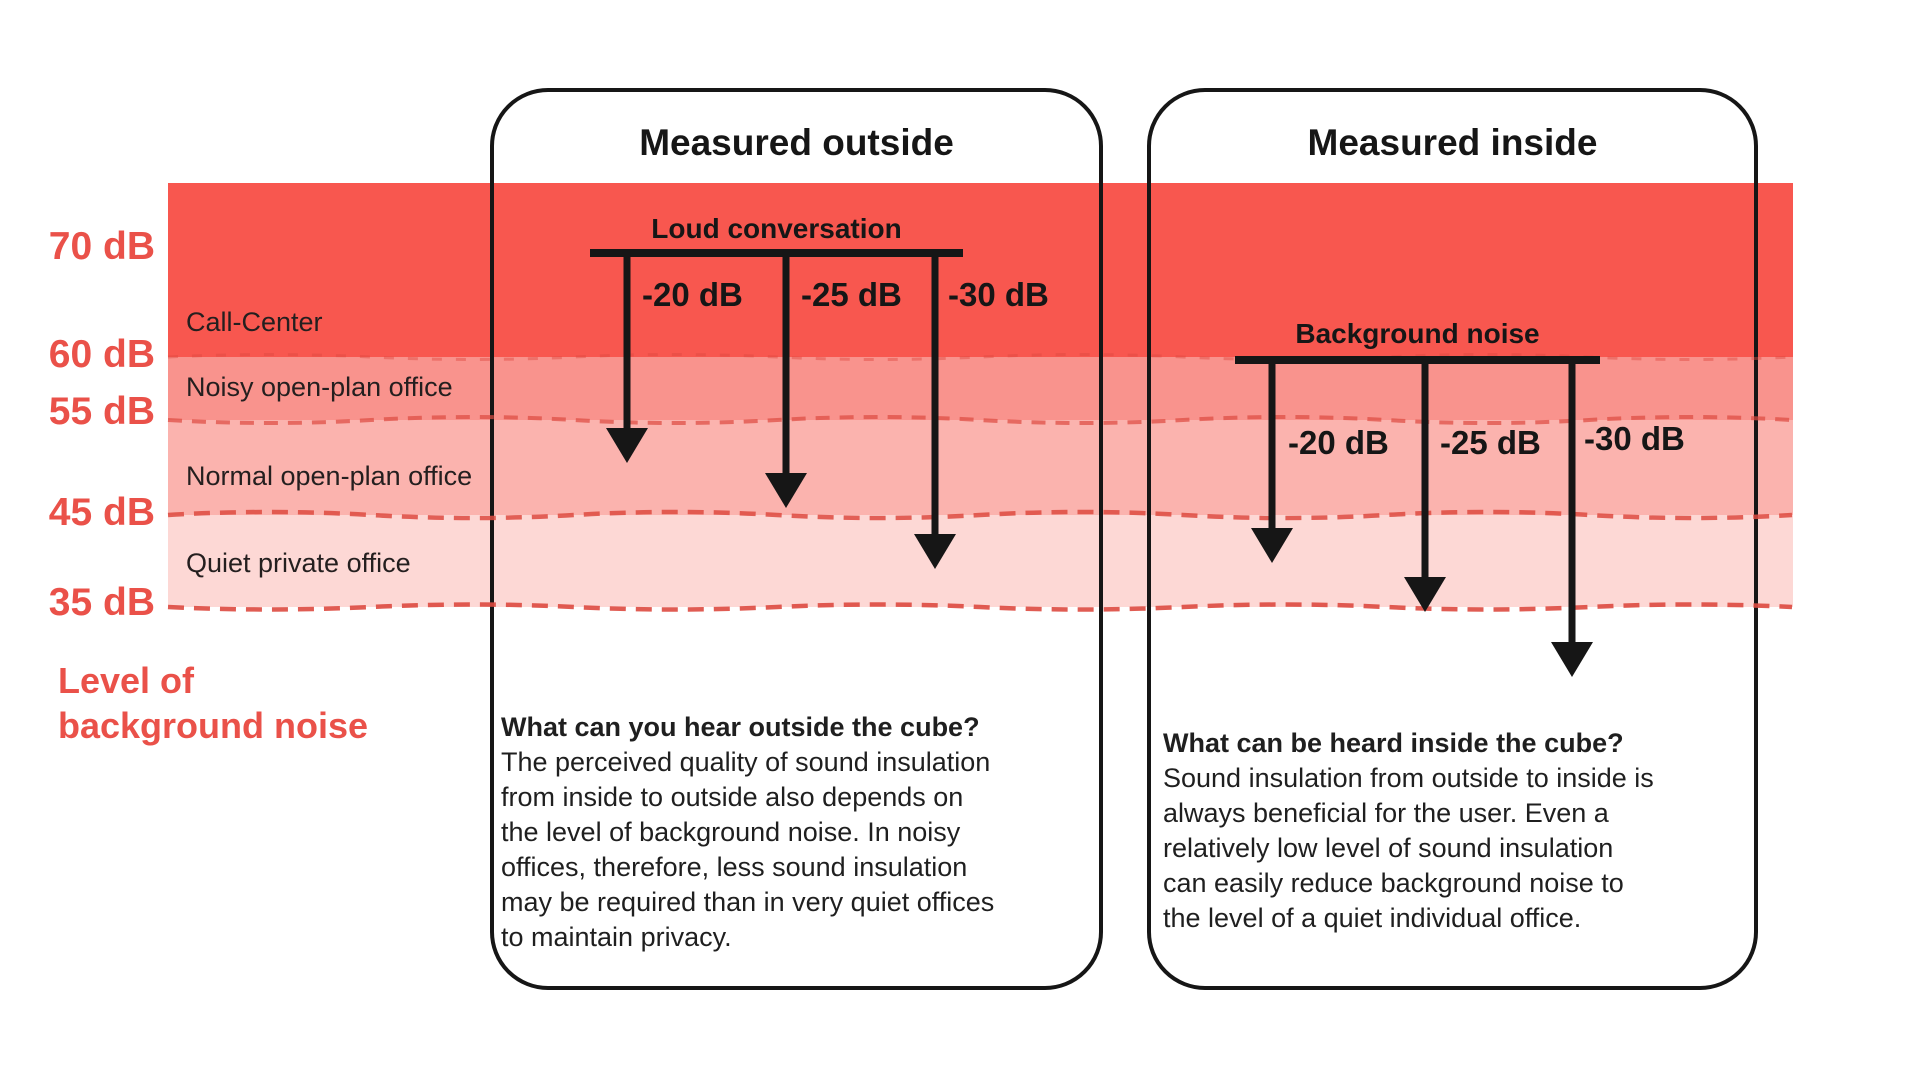  Describe the element at coordinates (213, 703) in the screenshot. I see `axis-caption: Level of background noise` at that location.